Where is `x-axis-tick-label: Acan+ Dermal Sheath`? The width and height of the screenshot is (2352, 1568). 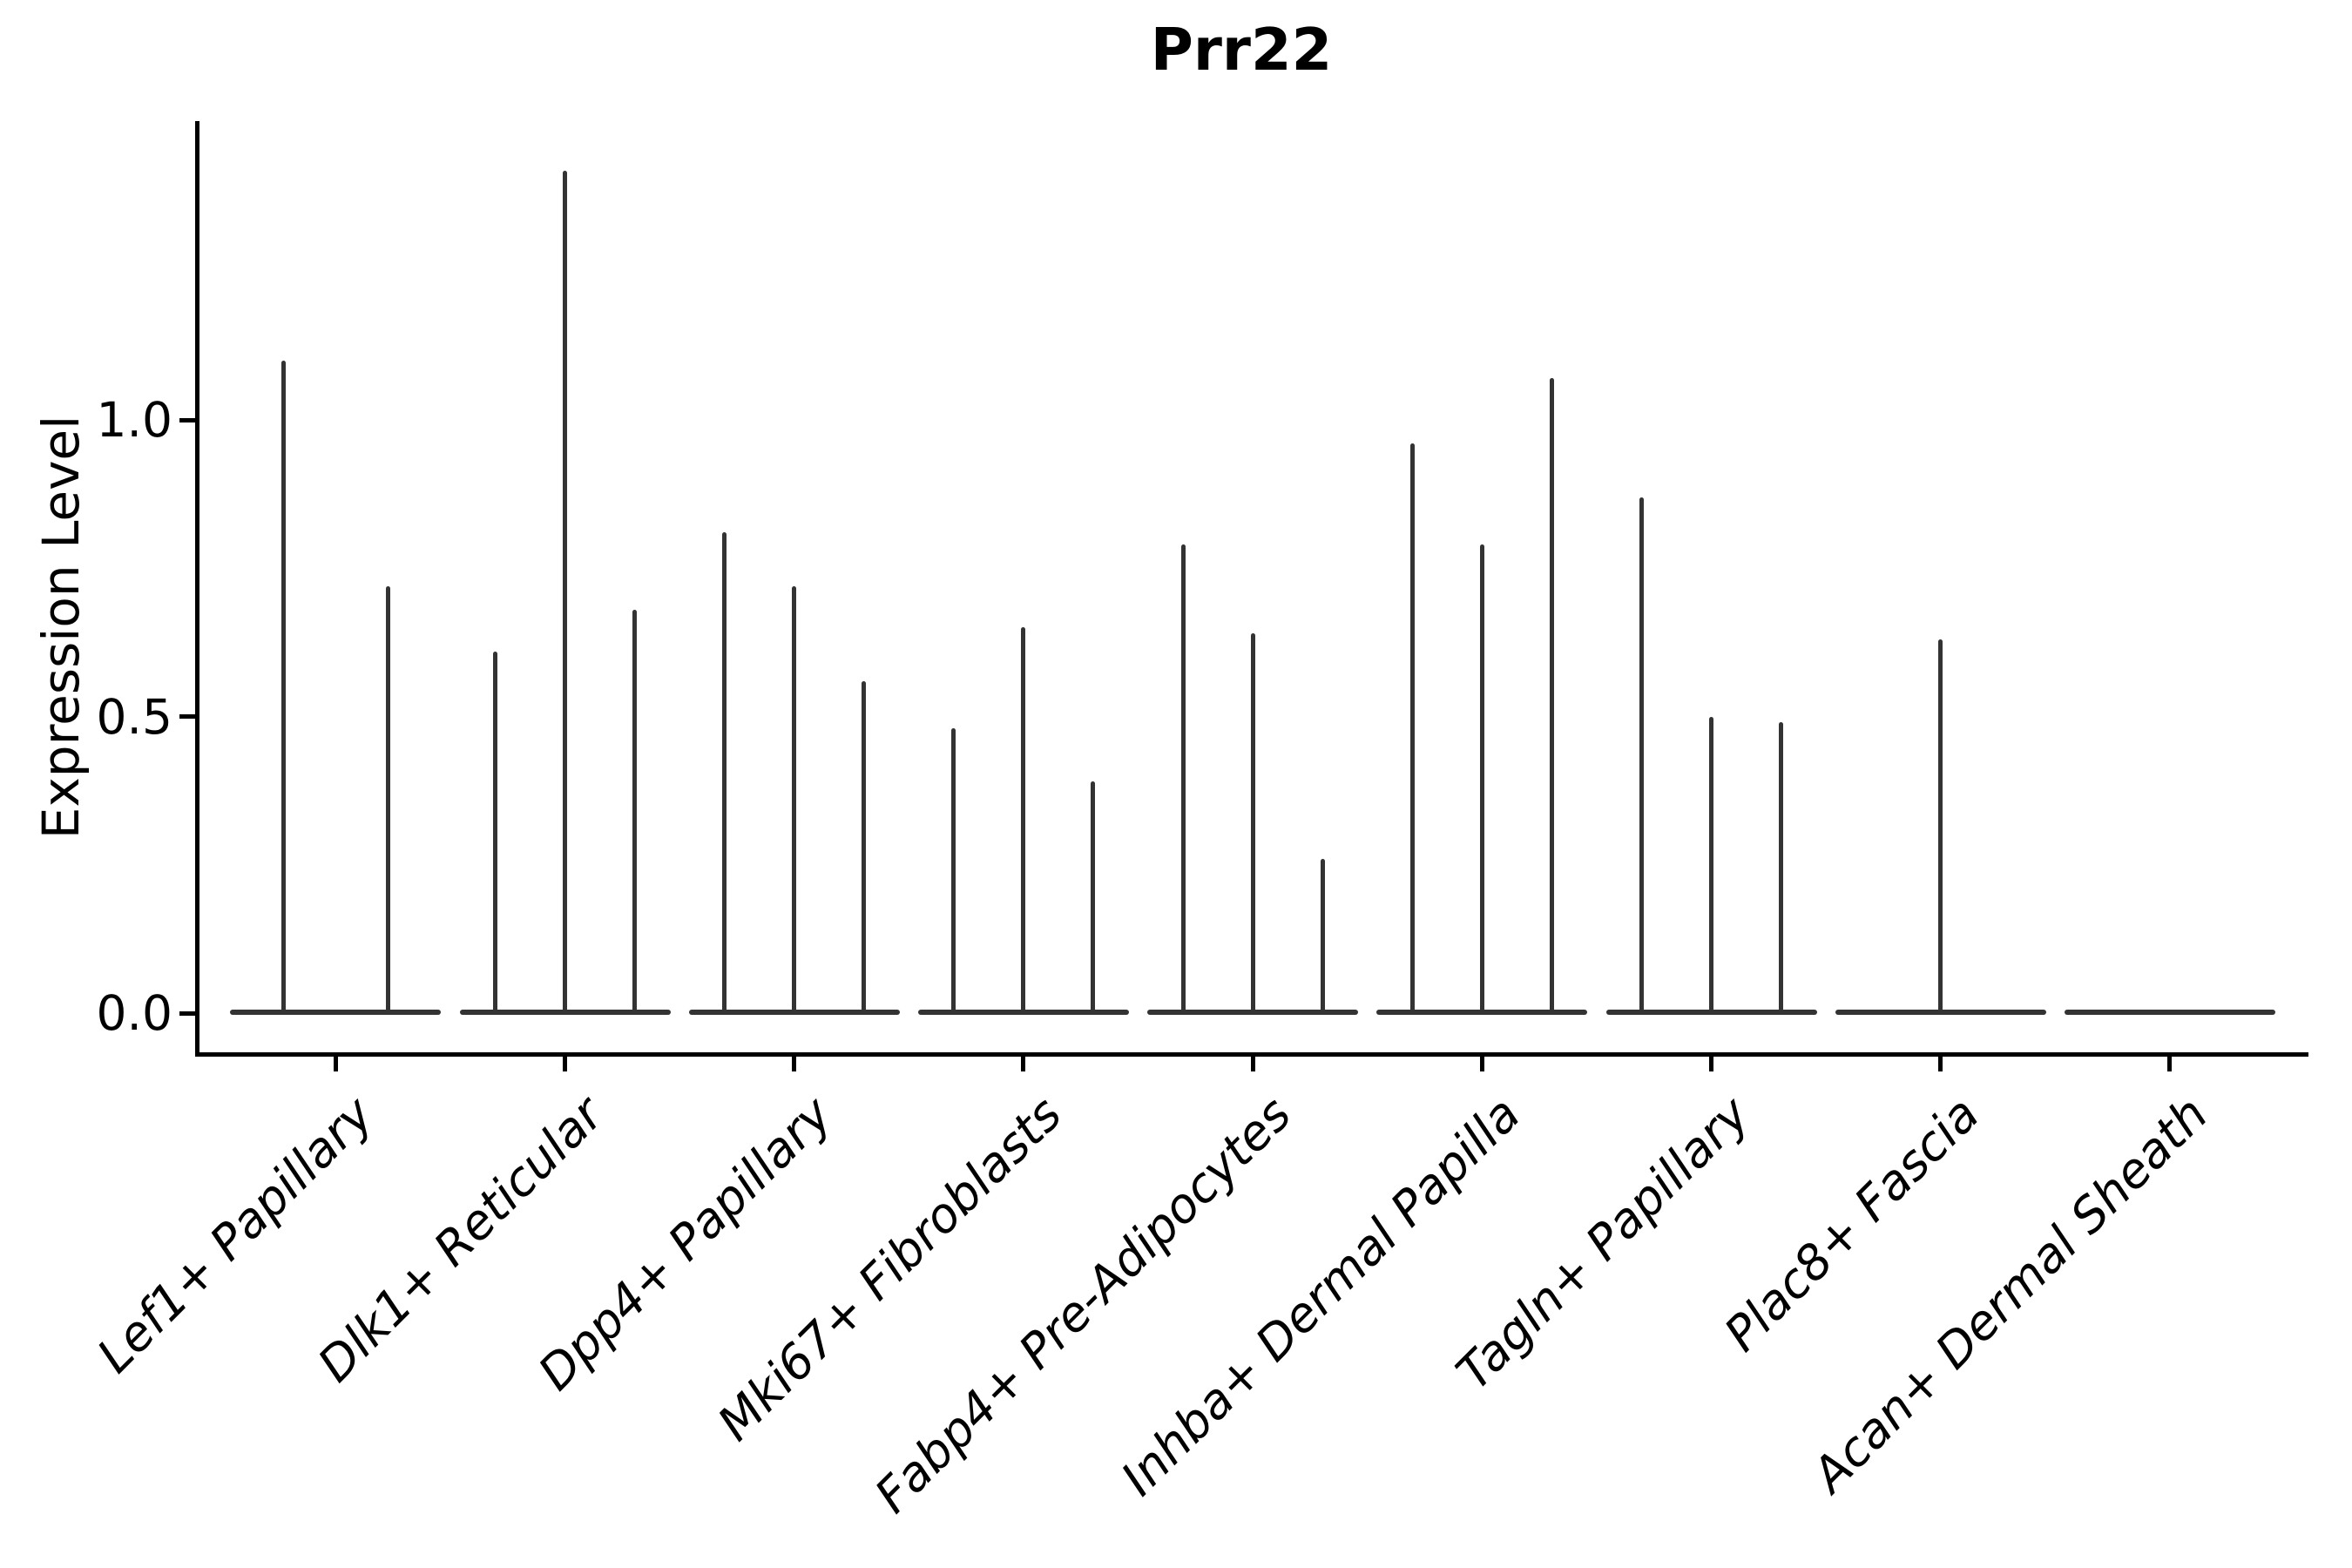
x-axis-tick-label: Acan+ Dermal Sheath is located at coordinates (2010, 1294).